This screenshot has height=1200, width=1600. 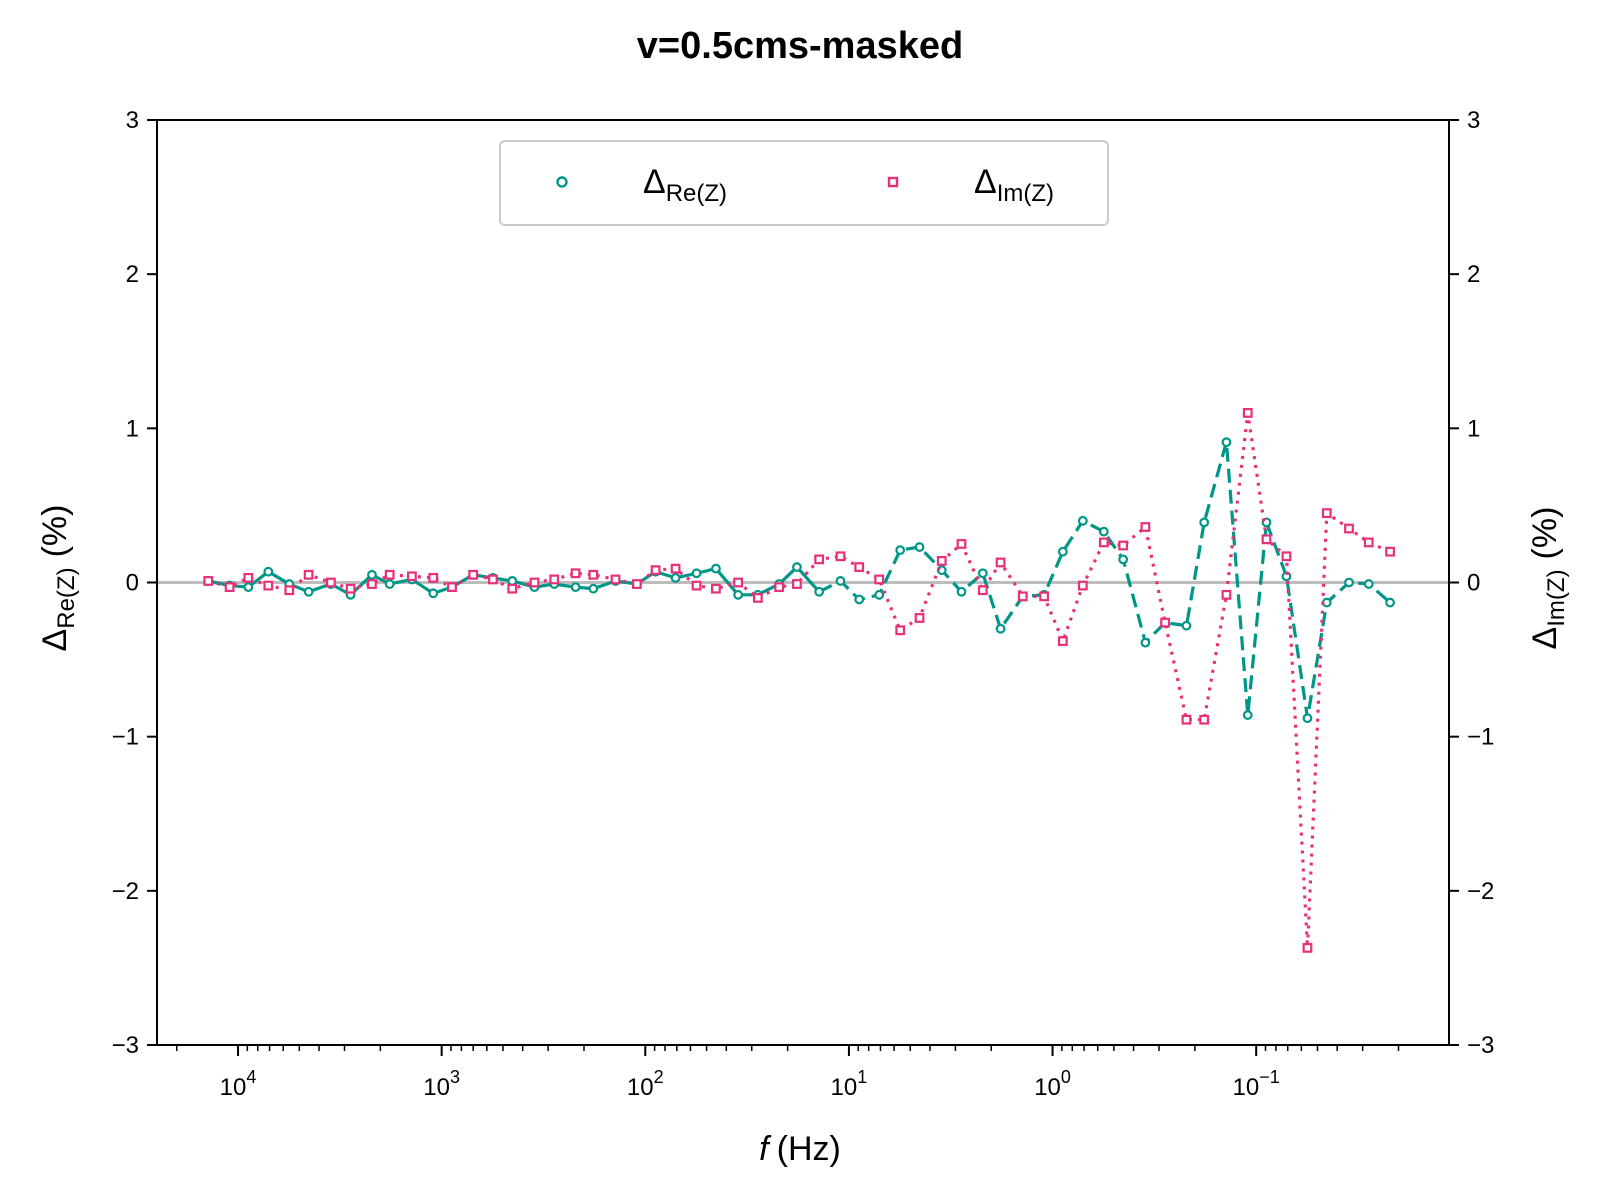 What do you see at coordinates (849, 1084) in the screenshot?
I see `x-tick-label: 10¹` at bounding box center [849, 1084].